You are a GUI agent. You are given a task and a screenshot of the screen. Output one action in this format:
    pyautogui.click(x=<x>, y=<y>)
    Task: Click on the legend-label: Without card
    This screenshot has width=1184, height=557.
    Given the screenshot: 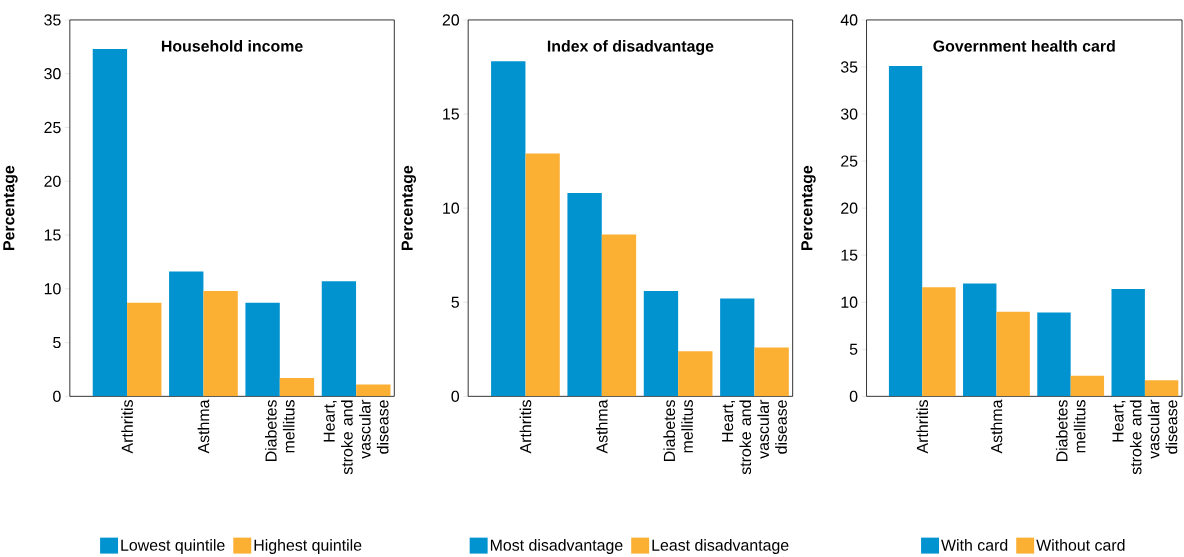 What is the action you would take?
    pyautogui.click(x=1080, y=545)
    